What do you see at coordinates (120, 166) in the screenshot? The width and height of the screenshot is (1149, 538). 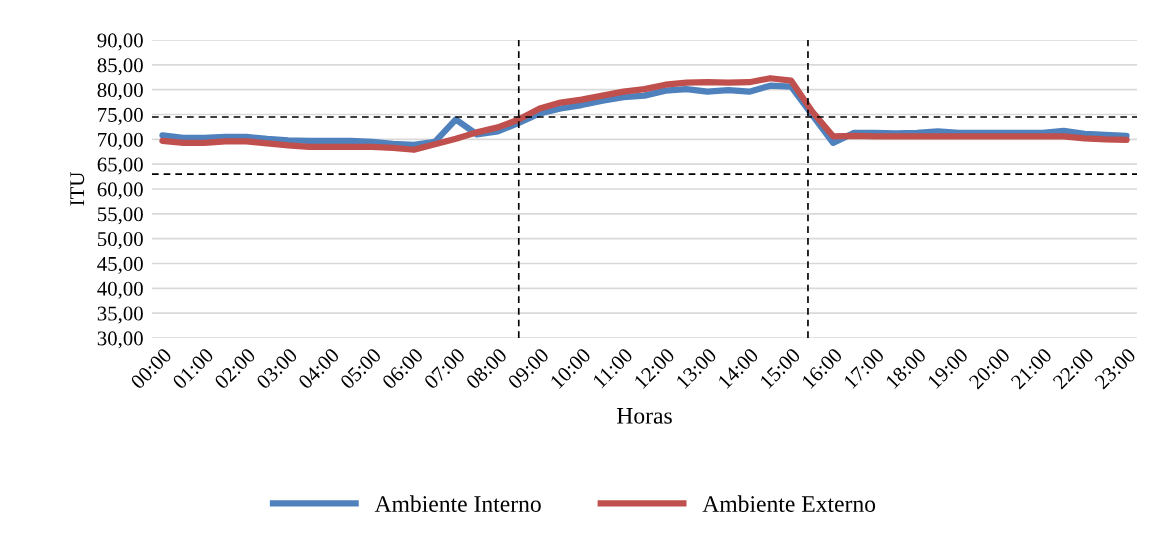 I see `y-tick-label: 65,00` at bounding box center [120, 166].